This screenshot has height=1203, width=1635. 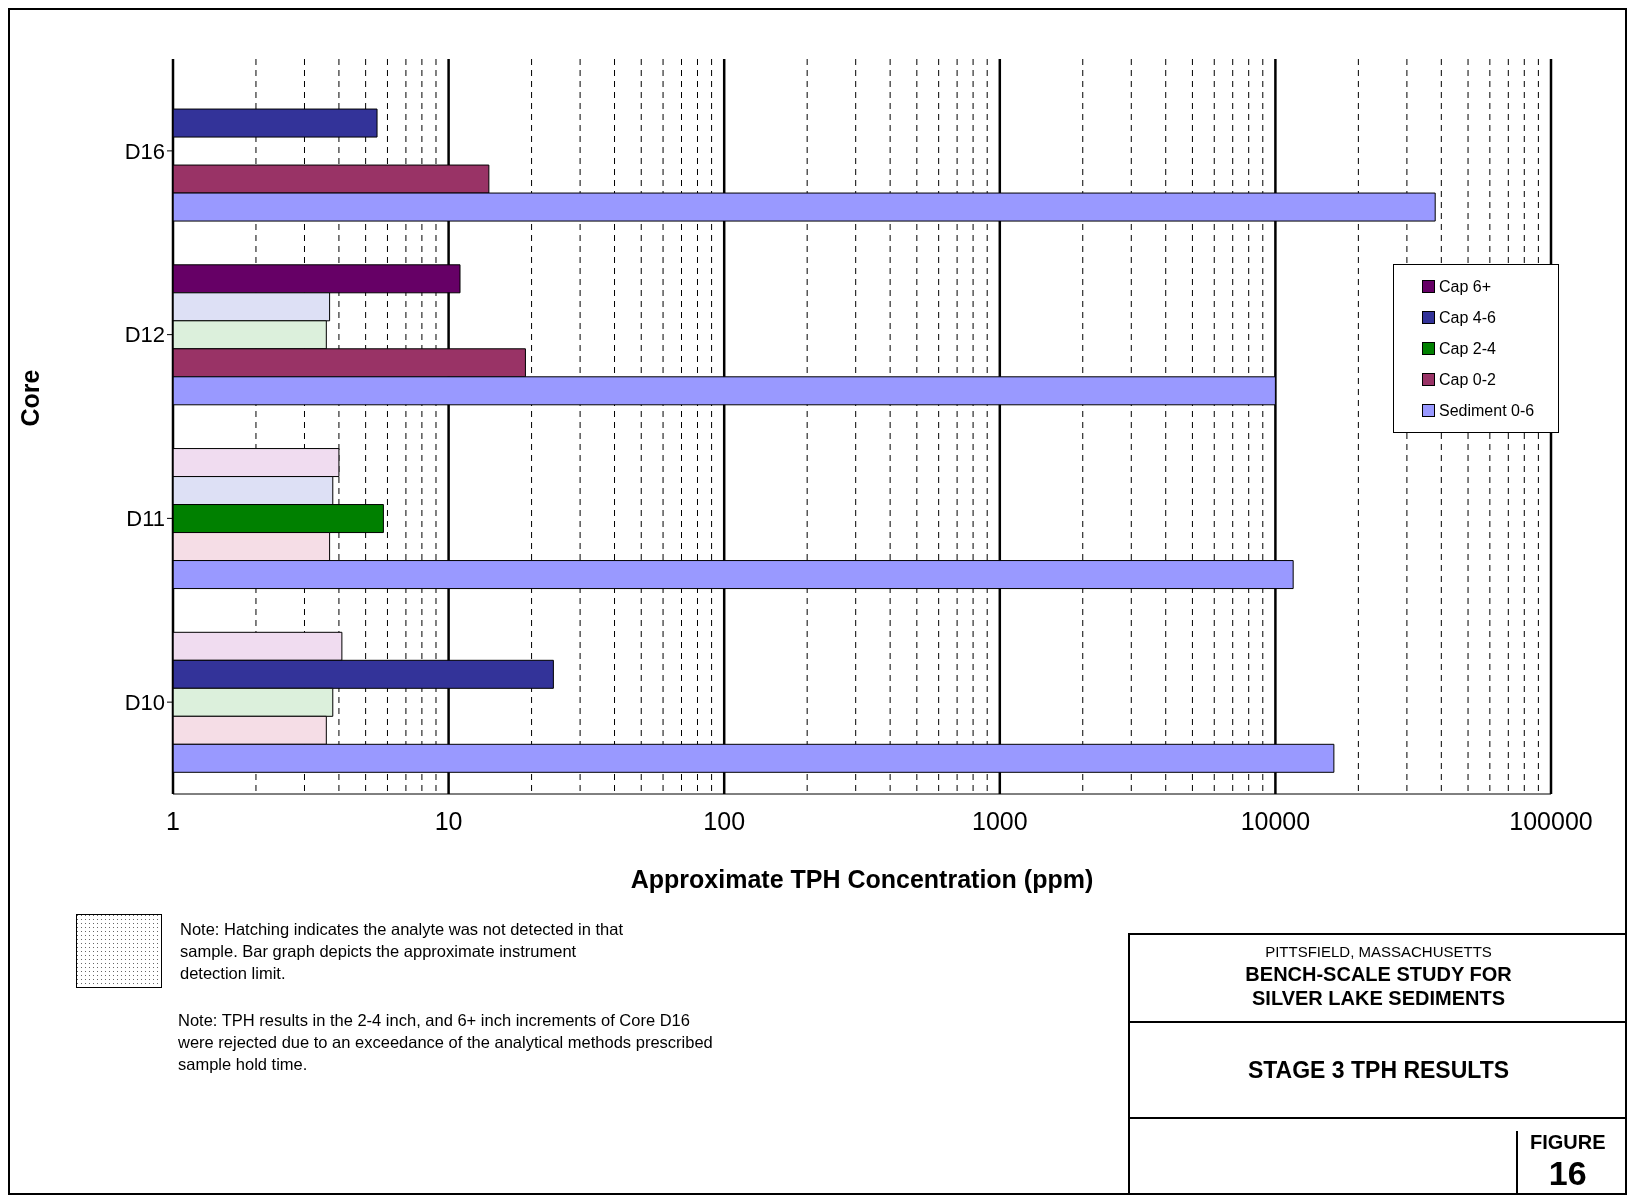 What do you see at coordinates (144, 335) in the screenshot?
I see `y-tick-label: D12` at bounding box center [144, 335].